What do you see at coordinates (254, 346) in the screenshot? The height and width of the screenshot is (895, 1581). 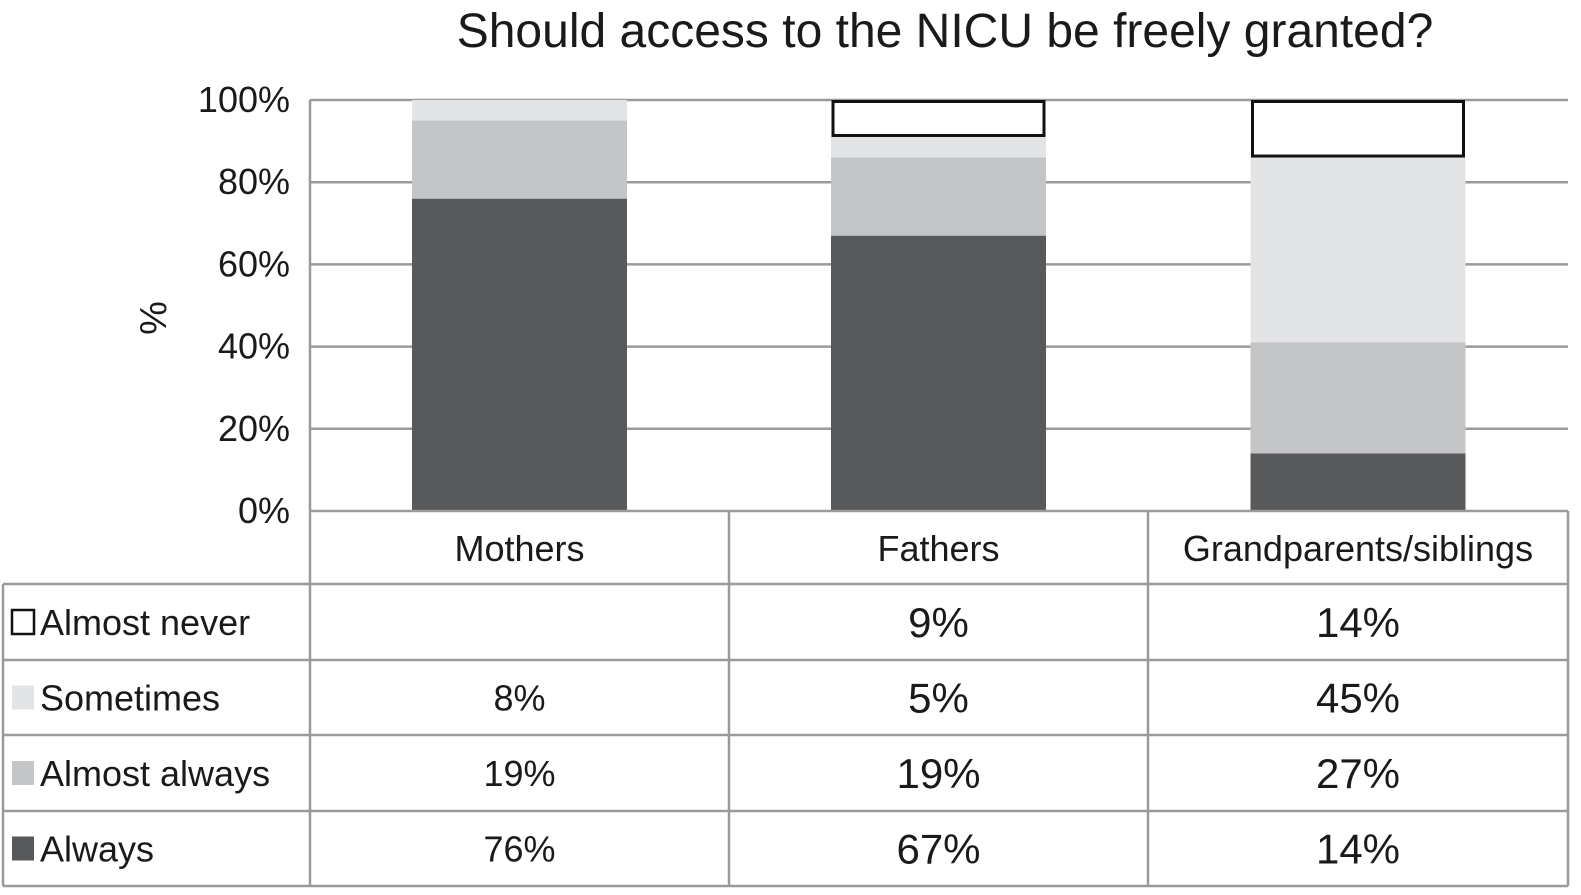 I see `y-tick-label: 40%` at bounding box center [254, 346].